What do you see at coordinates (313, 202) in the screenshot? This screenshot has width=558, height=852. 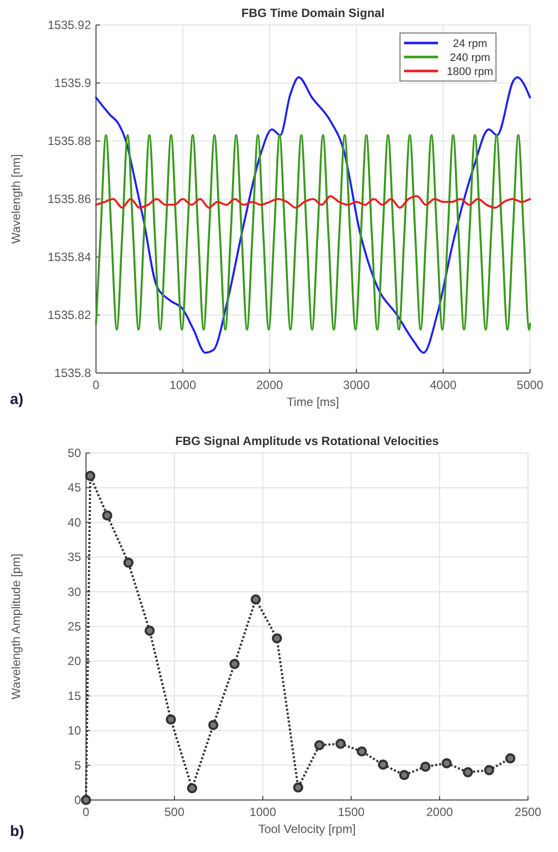 I see `line-series` at bounding box center [313, 202].